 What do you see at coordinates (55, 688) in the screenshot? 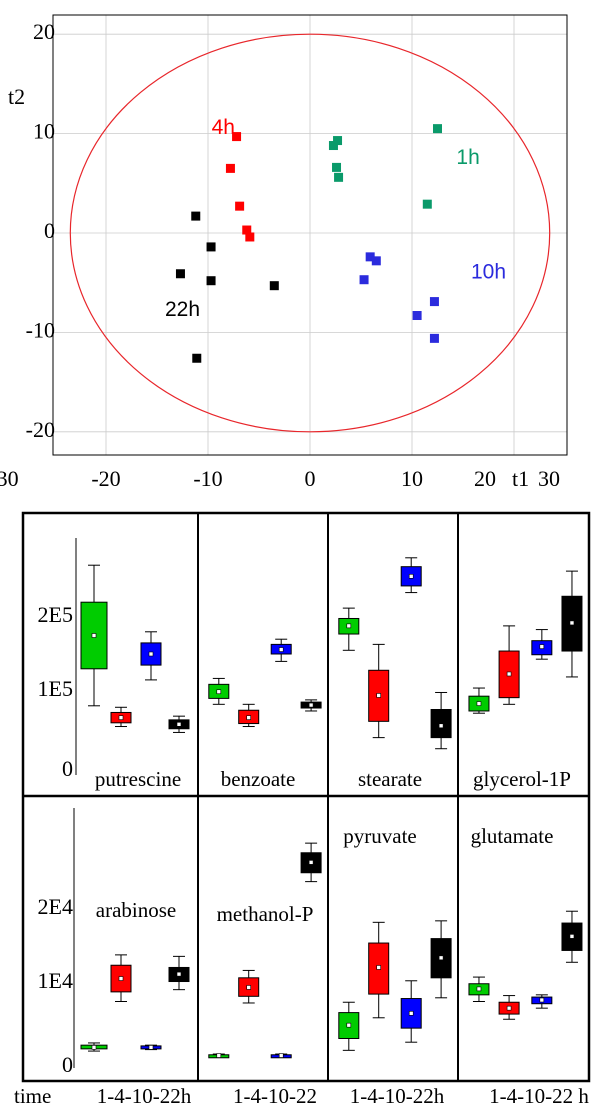
I see `box-plots-y-tick-label: 1E5` at bounding box center [55, 688].